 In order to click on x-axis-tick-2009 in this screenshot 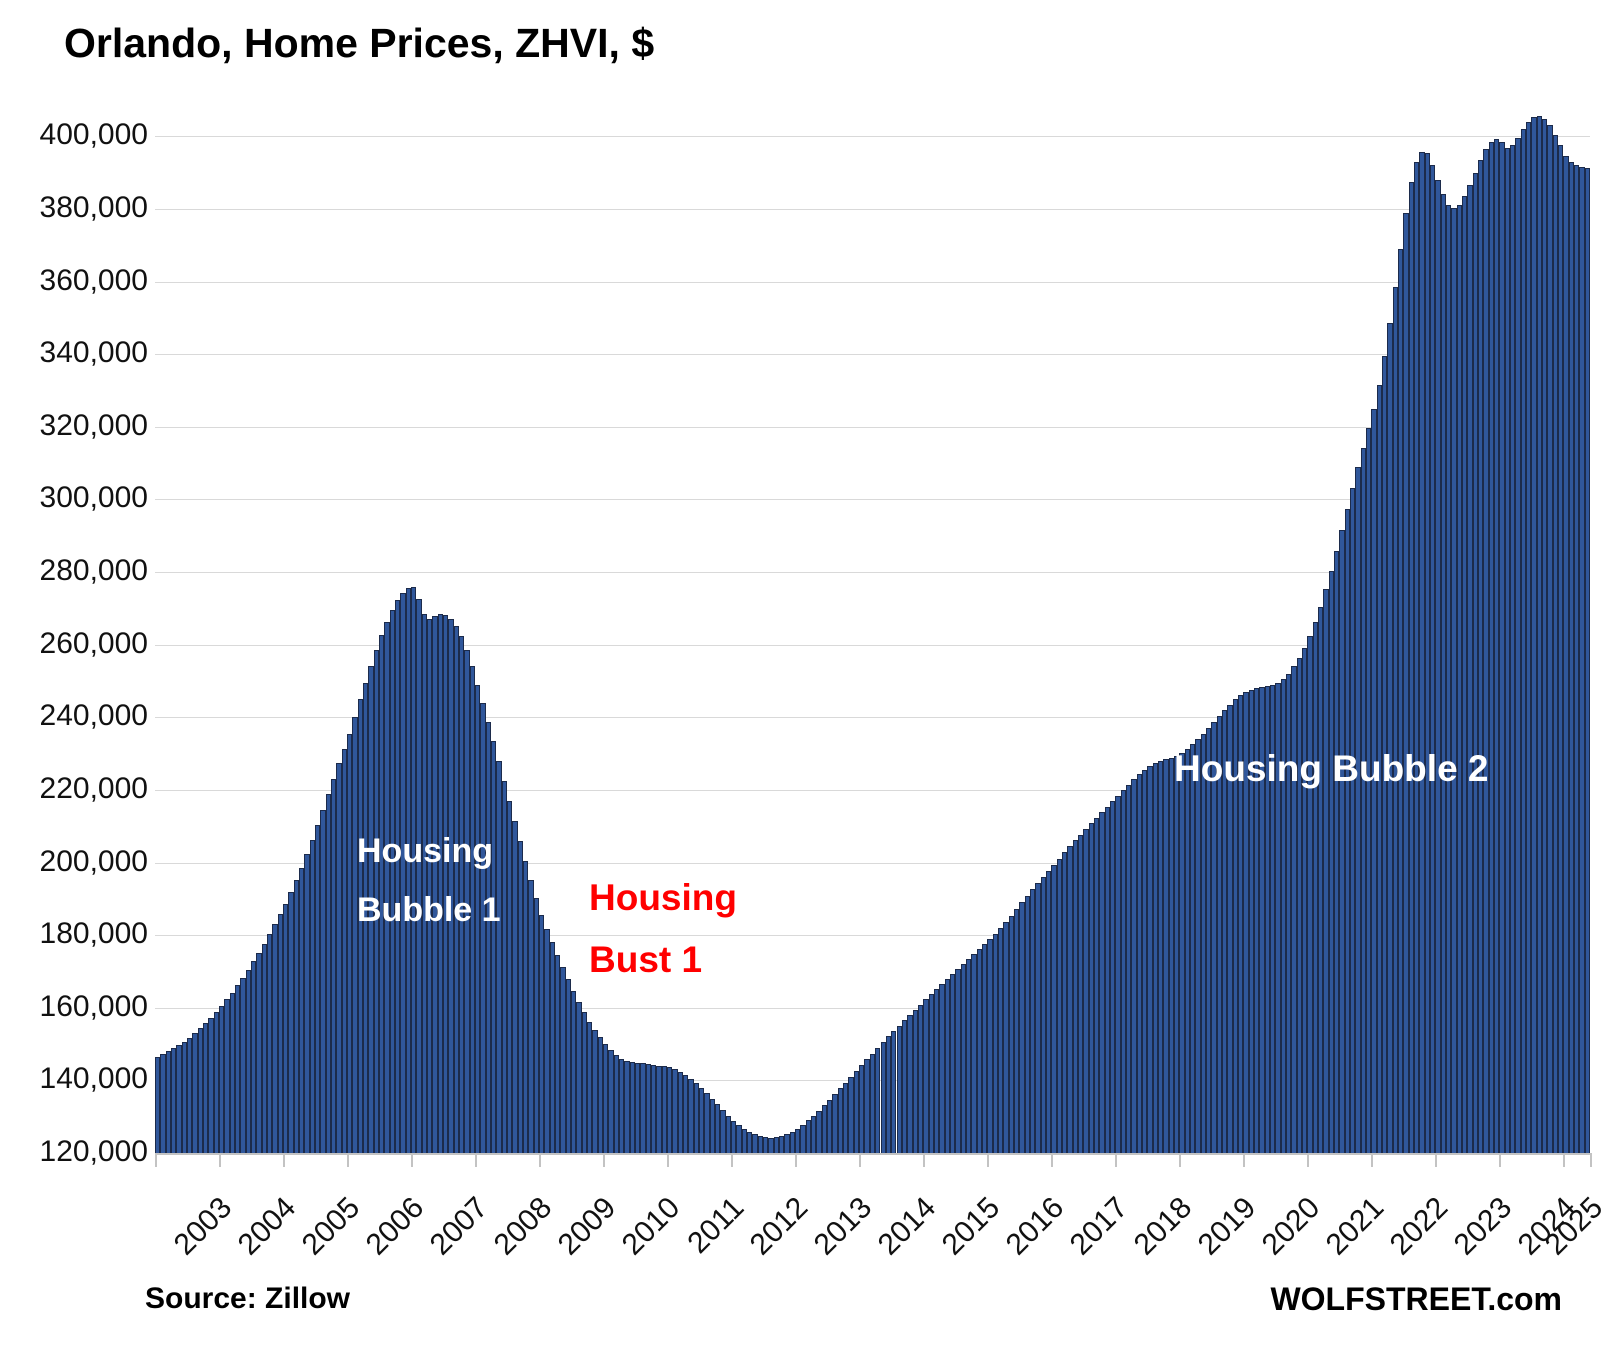, I will do `click(540, 1161)`.